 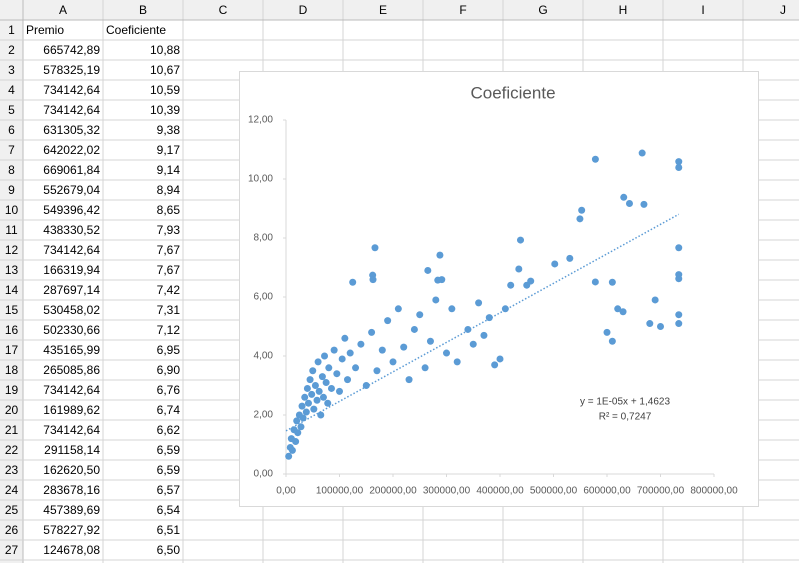 I want to click on cell: 10,39, so click(x=165, y=110).